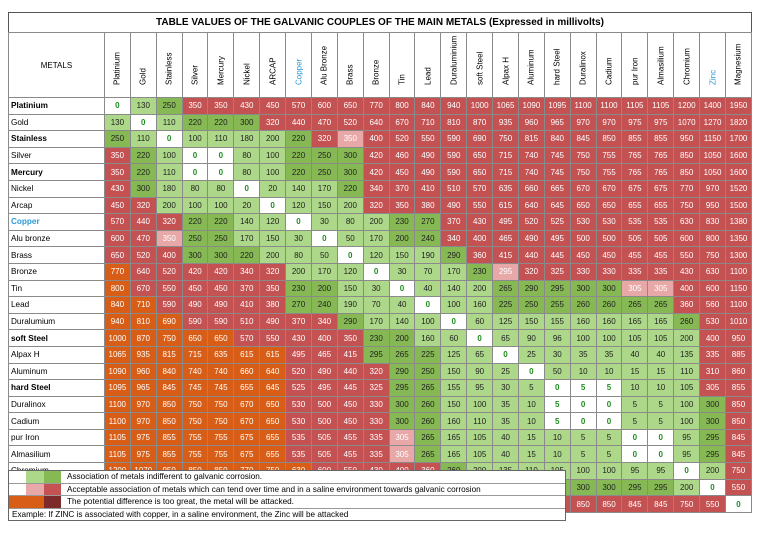 Image resolution: width=759 pixels, height=534 pixels. I want to click on column-header: Mercury, so click(221, 65).